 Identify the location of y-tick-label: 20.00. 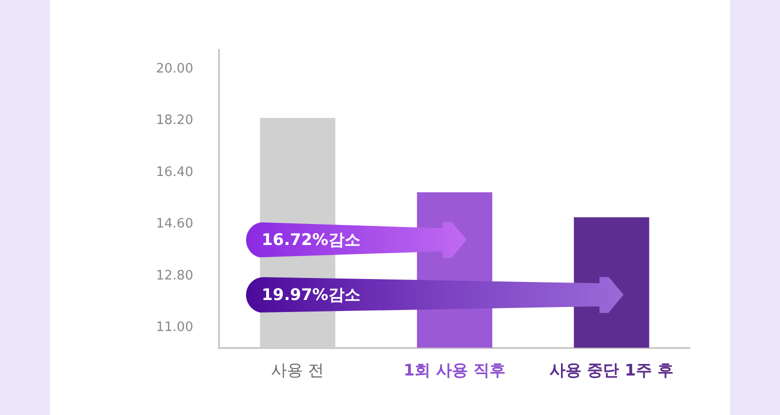
(175, 68).